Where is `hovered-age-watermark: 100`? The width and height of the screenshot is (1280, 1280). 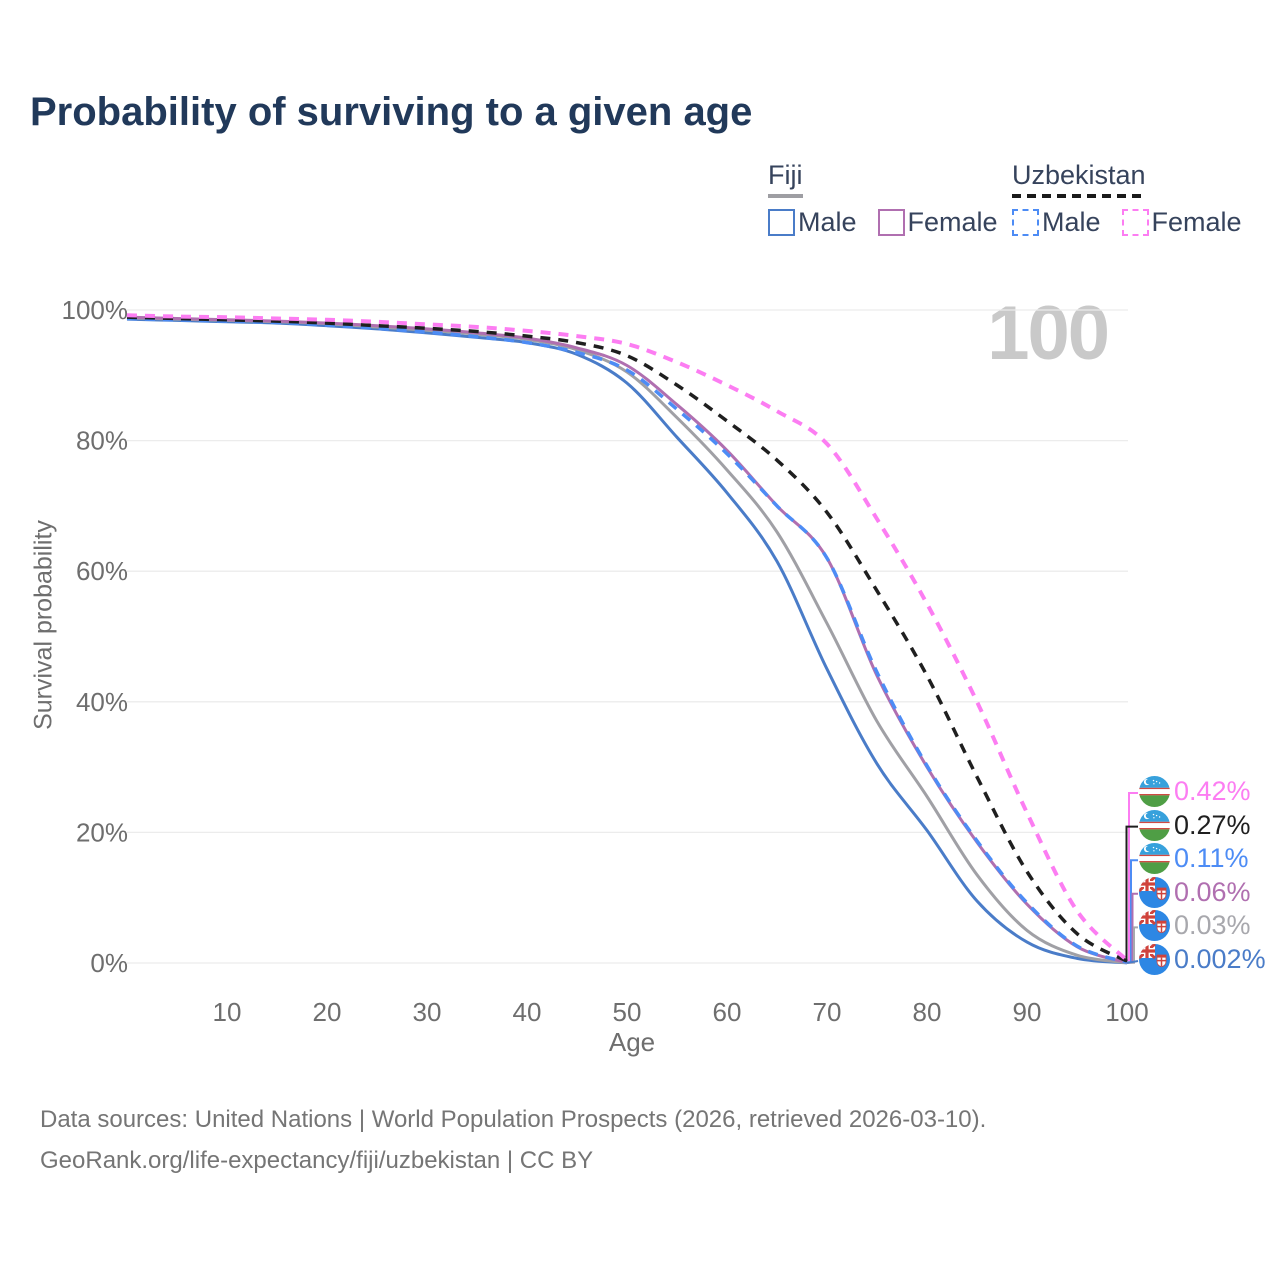
hovered-age-watermark: 100 is located at coordinates (1048, 333).